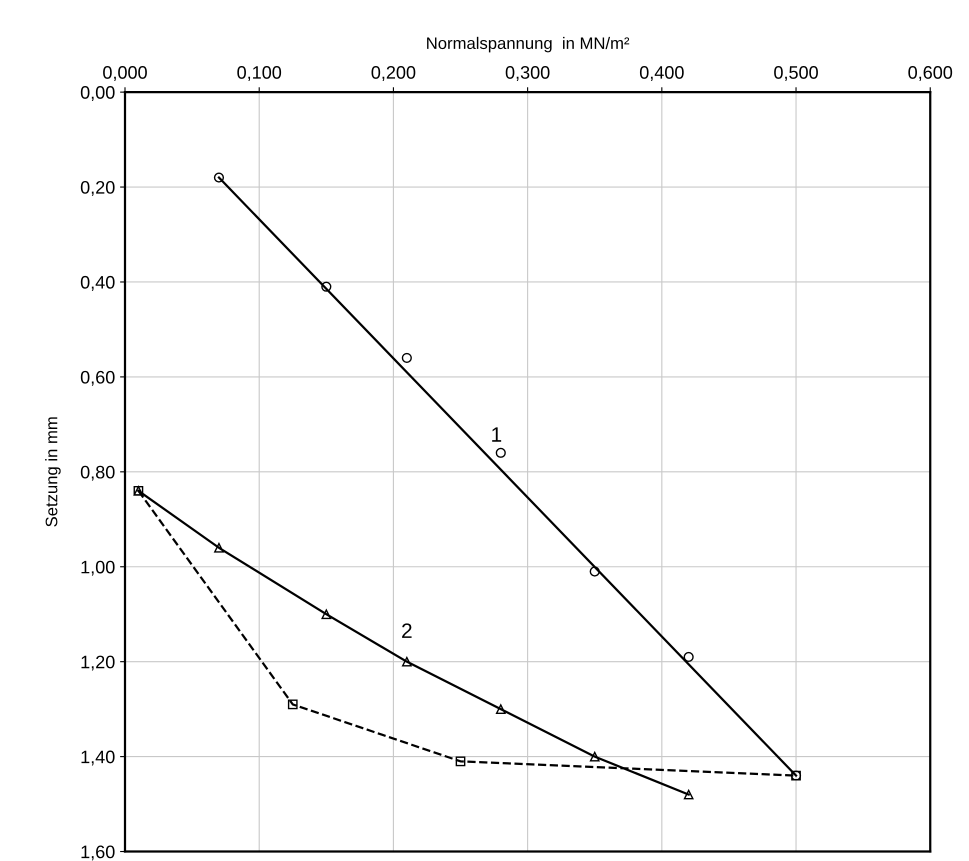 Image resolution: width=969 pixels, height=861 pixels. Describe the element at coordinates (97, 283) in the screenshot. I see `y-tick-label: 0,40` at that location.